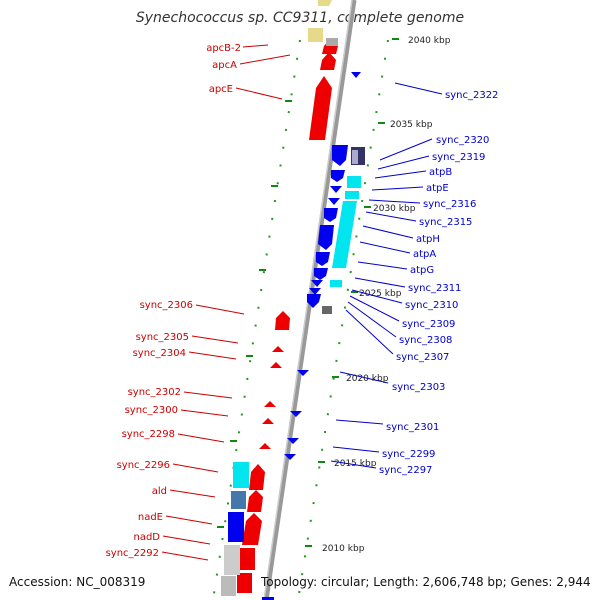 This screenshot has width=600, height=600. I want to click on gene-sync-2316-arrow, so click(334, 201).